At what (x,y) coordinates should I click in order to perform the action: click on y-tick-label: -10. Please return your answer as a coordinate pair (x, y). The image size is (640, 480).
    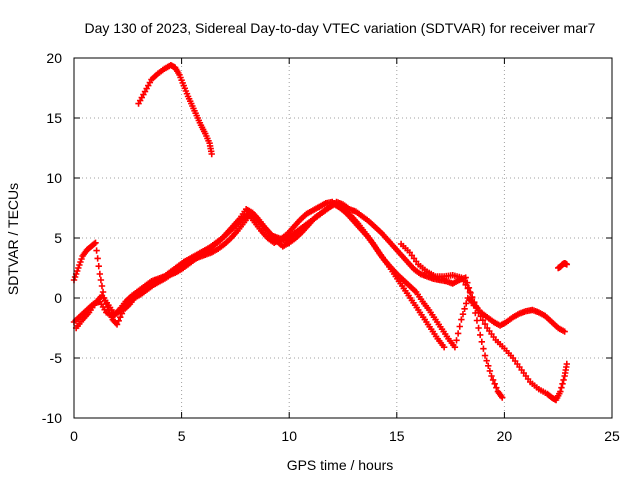
    Looking at the image, I should click on (52, 418).